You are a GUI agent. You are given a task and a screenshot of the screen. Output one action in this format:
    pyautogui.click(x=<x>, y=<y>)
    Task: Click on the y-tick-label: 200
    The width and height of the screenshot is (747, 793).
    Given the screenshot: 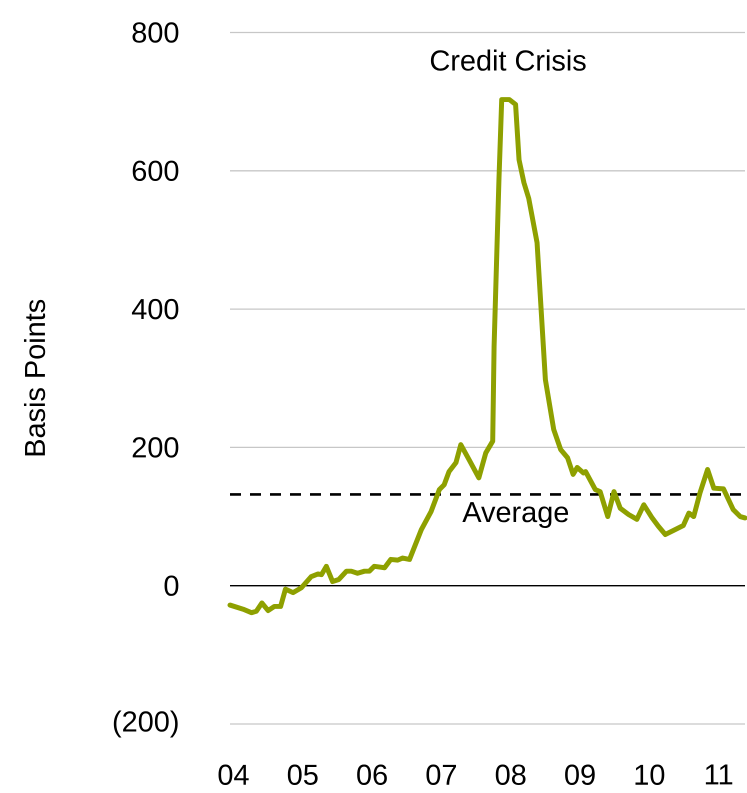 What is the action you would take?
    pyautogui.click(x=155, y=447)
    